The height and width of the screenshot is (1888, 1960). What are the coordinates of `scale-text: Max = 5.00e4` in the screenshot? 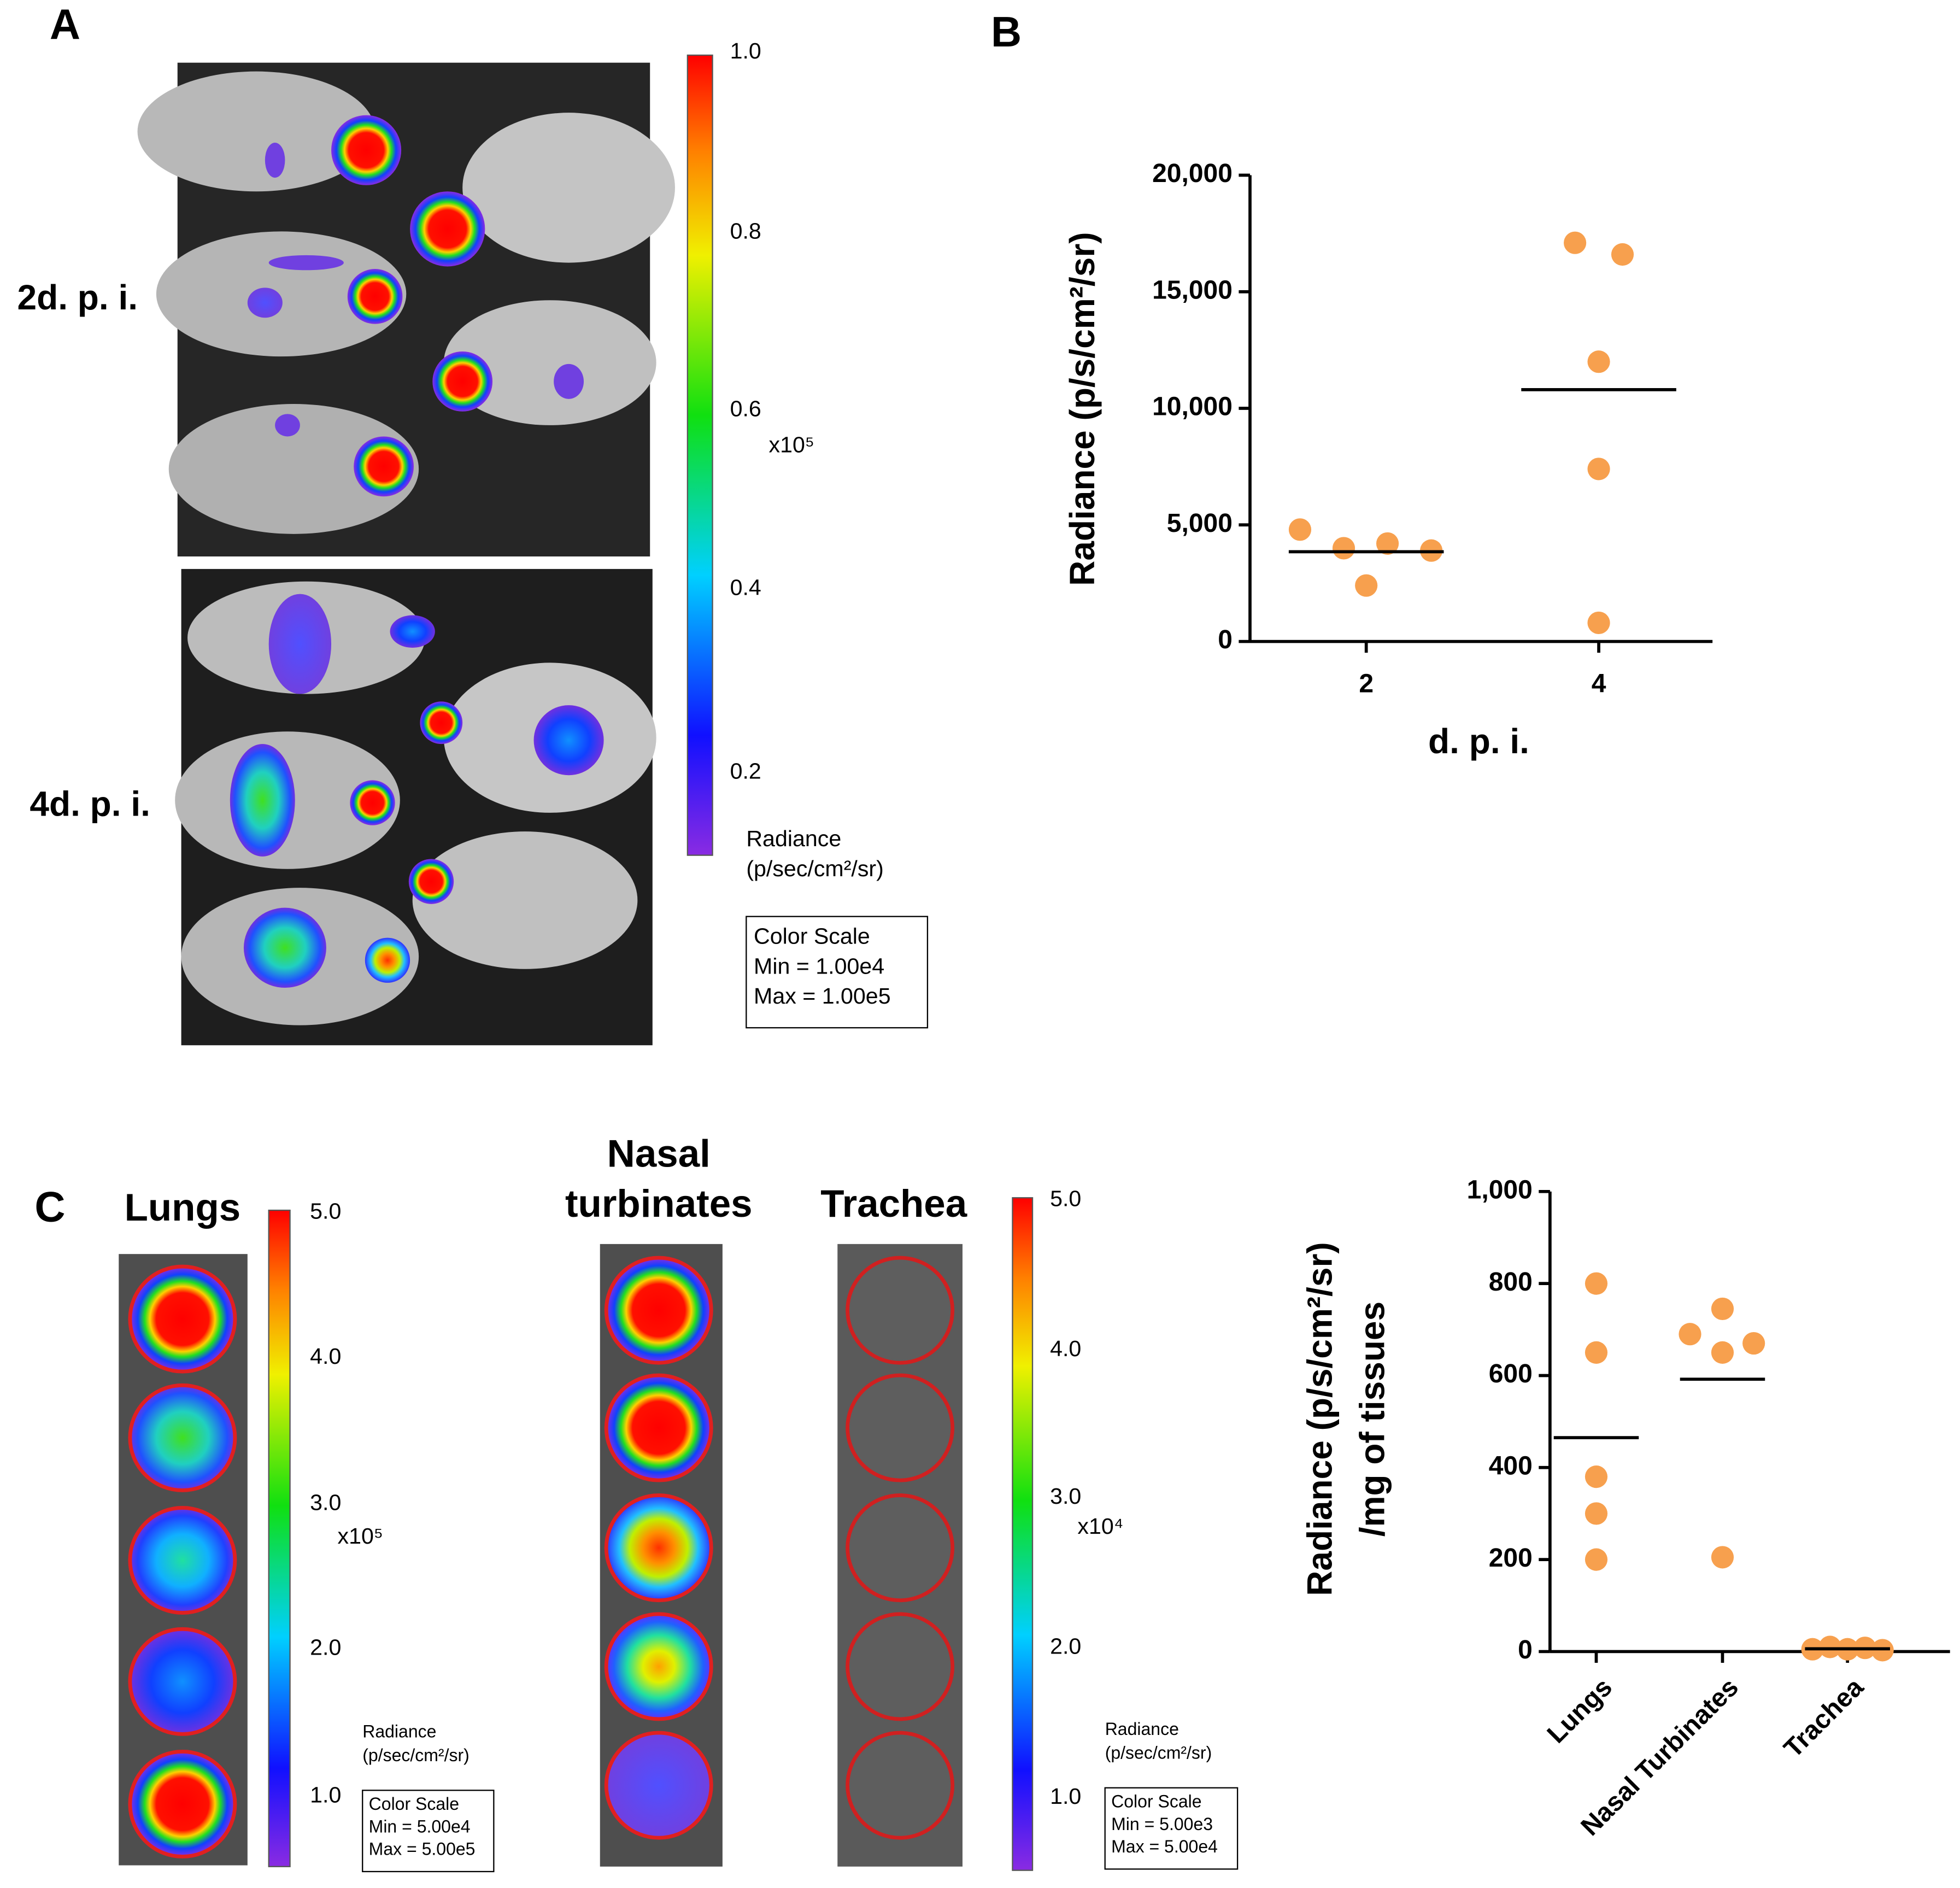 It's located at (1164, 1846).